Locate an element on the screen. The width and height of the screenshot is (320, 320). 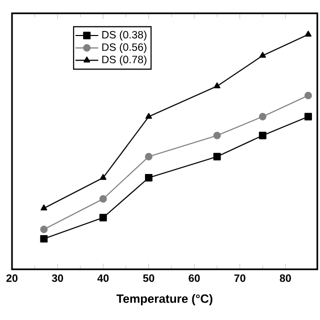
x-tick-label: 60 is located at coordinates (194, 278).